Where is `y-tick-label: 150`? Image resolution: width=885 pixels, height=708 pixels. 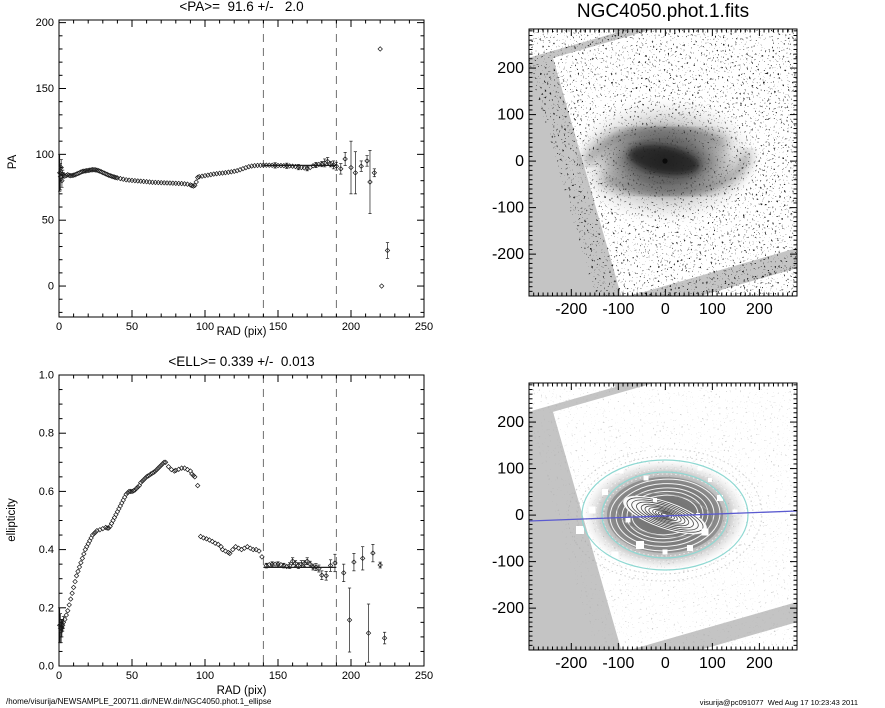
y-tick-label: 150 is located at coordinates (45, 89).